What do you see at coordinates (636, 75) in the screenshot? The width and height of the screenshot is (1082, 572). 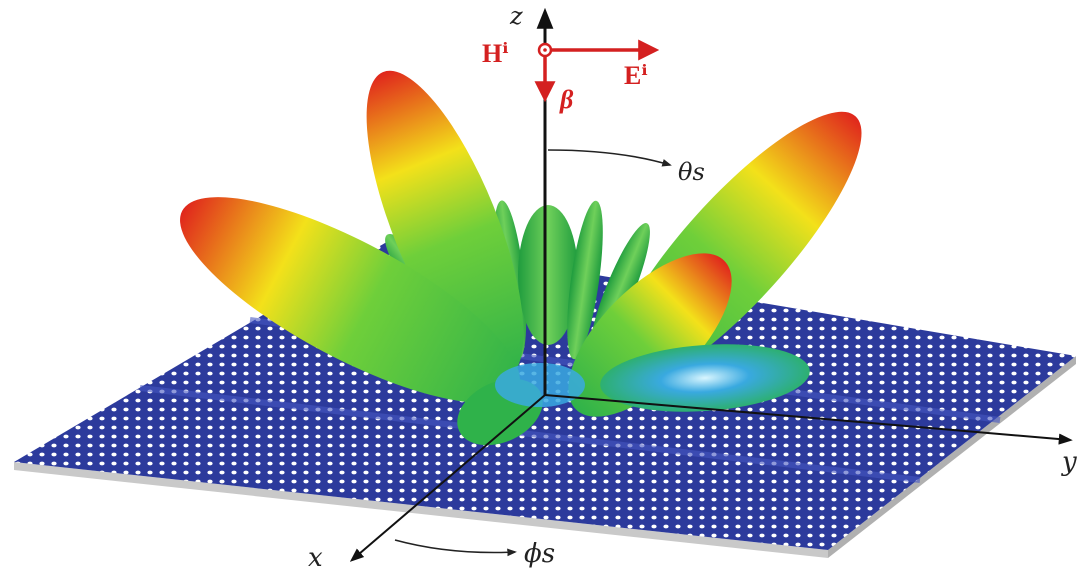 I see `e-field-label: Eⁱ` at bounding box center [636, 75].